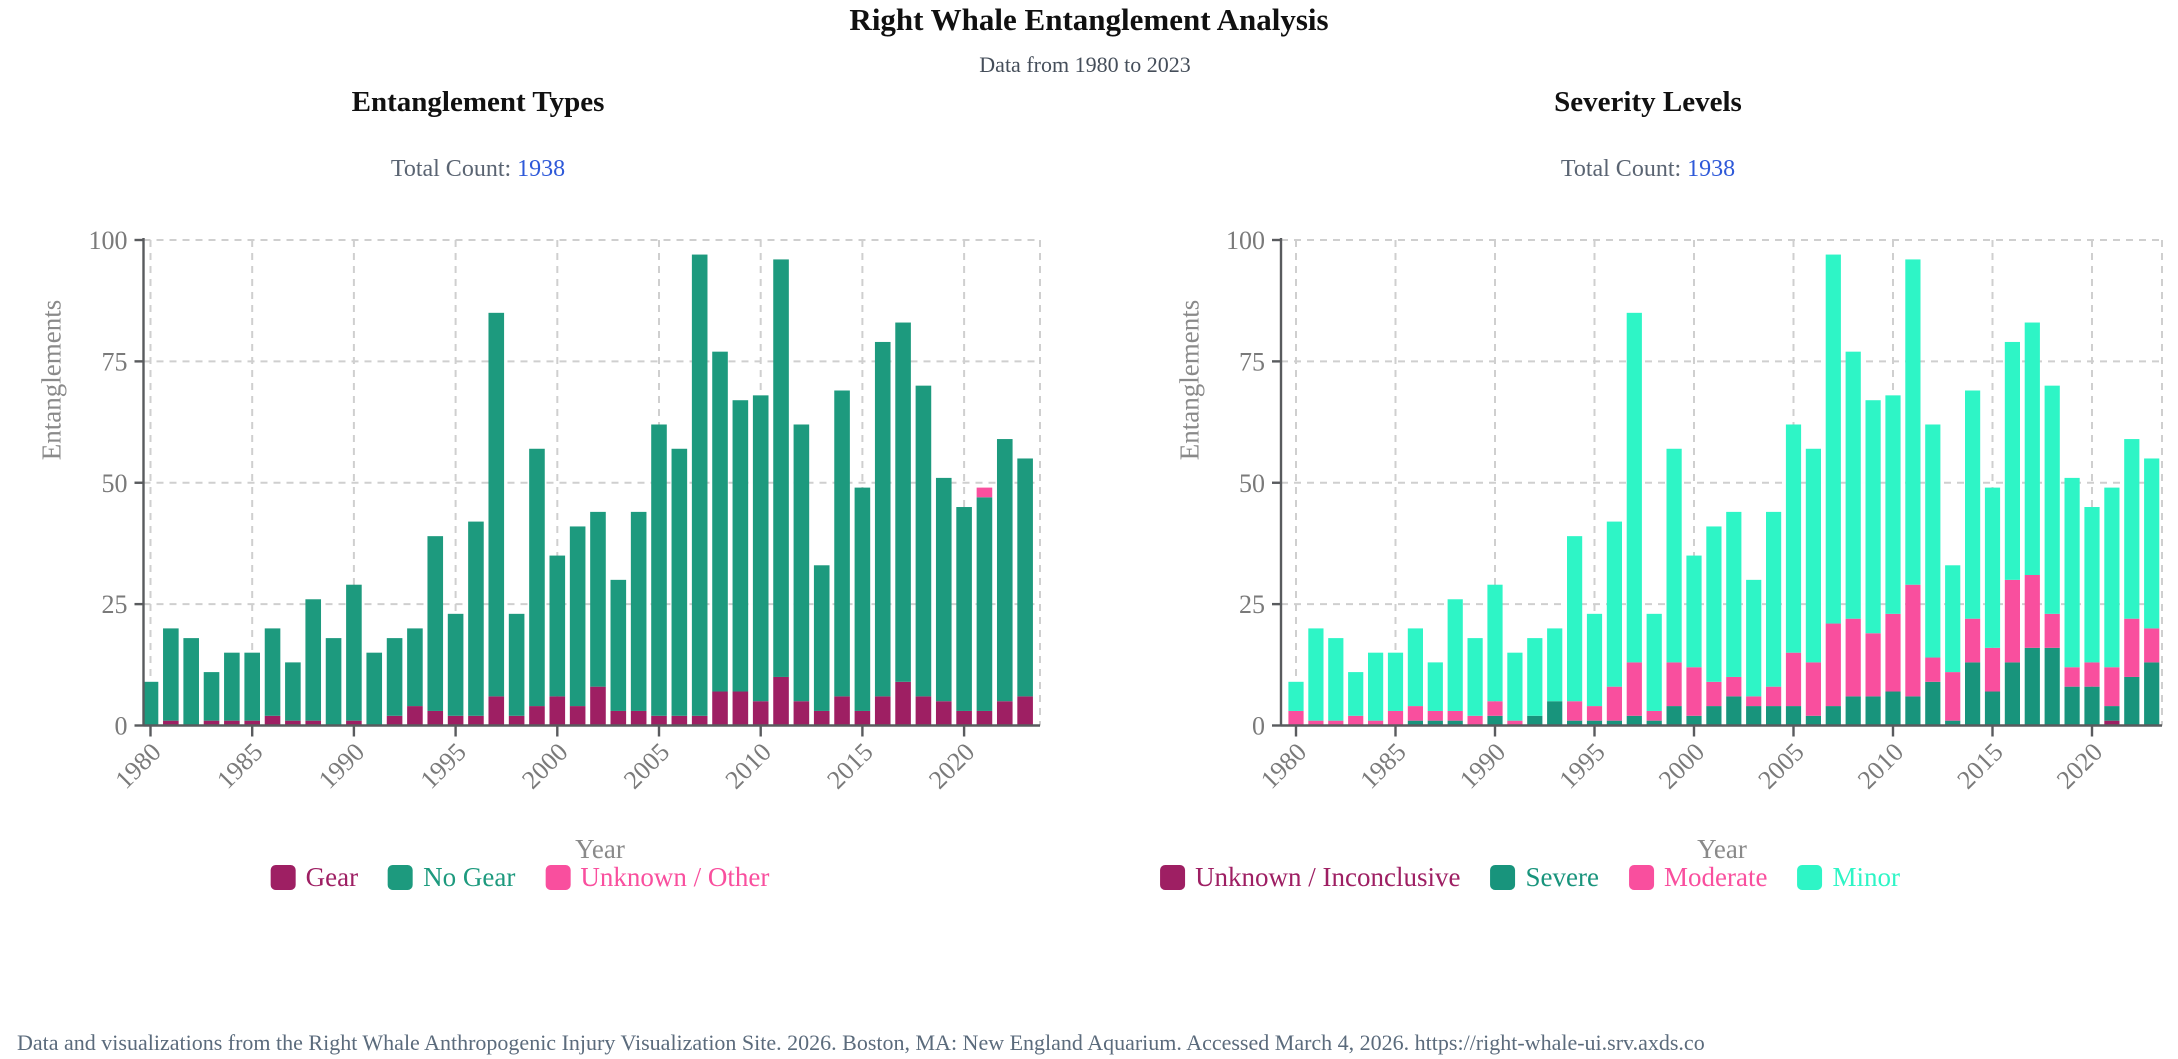  What do you see at coordinates (1310, 877) in the screenshot?
I see `legend-item: Unknown / Inconclusive` at bounding box center [1310, 877].